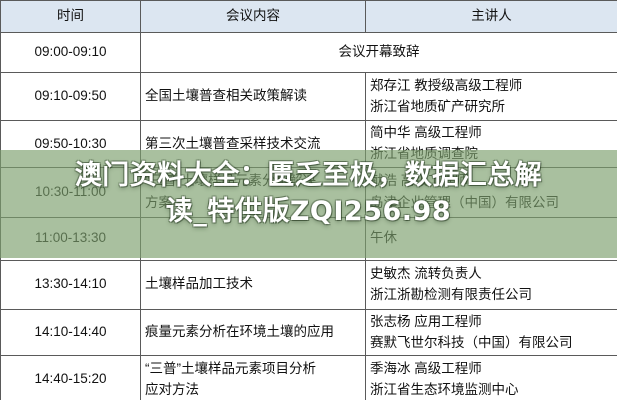 The width and height of the screenshot is (617, 400). What do you see at coordinates (253, 377) in the screenshot?
I see `cell-content: “三普”土壤样品元素项目分析 应对方法` at bounding box center [253, 377].